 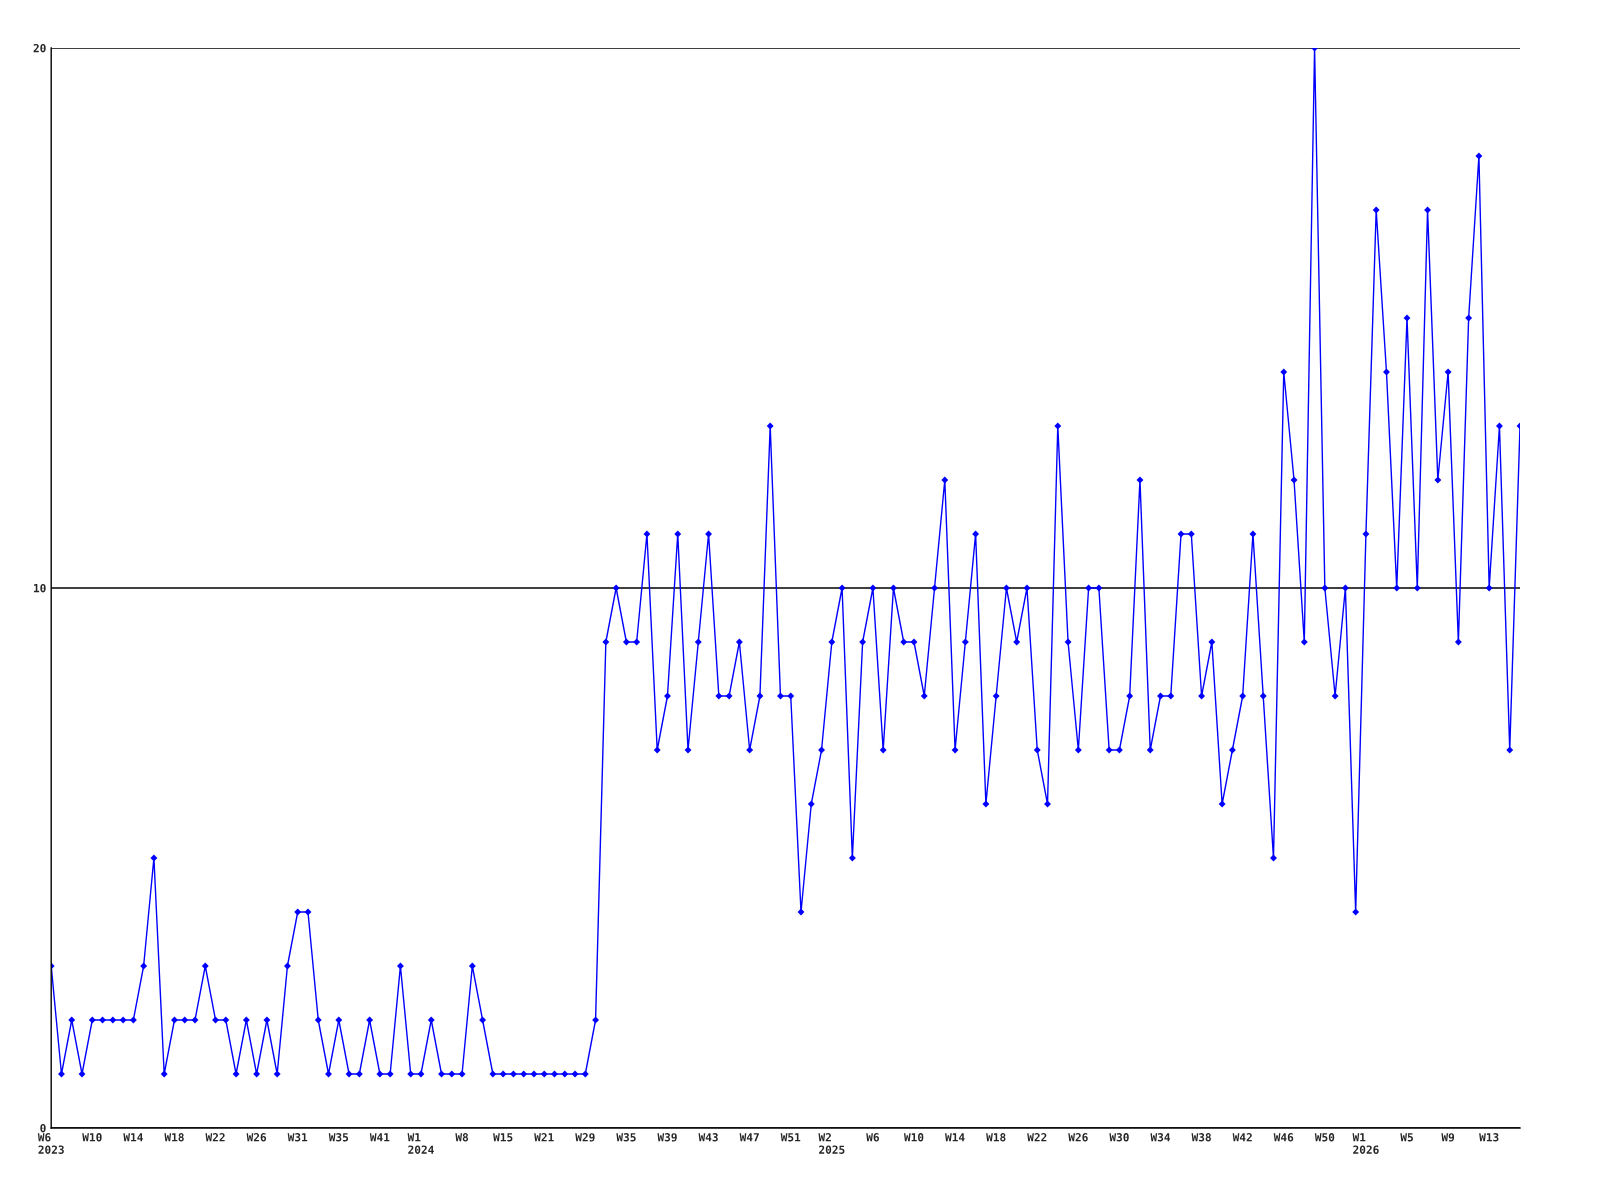 What do you see at coordinates (1201, 1137) in the screenshot?
I see `x-tick-label: W38` at bounding box center [1201, 1137].